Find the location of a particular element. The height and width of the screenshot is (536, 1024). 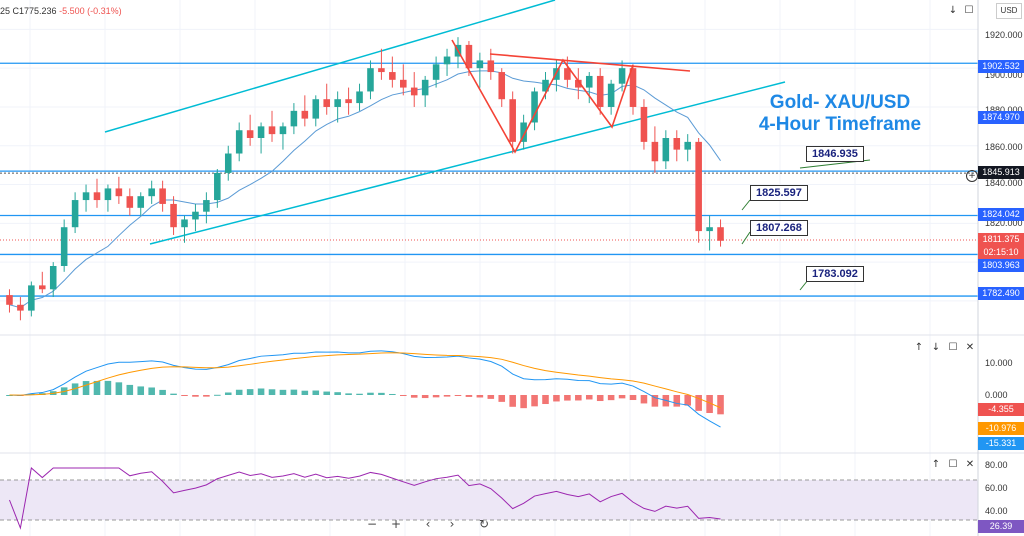

zoom-out-icon: − is located at coordinates (372, 524).